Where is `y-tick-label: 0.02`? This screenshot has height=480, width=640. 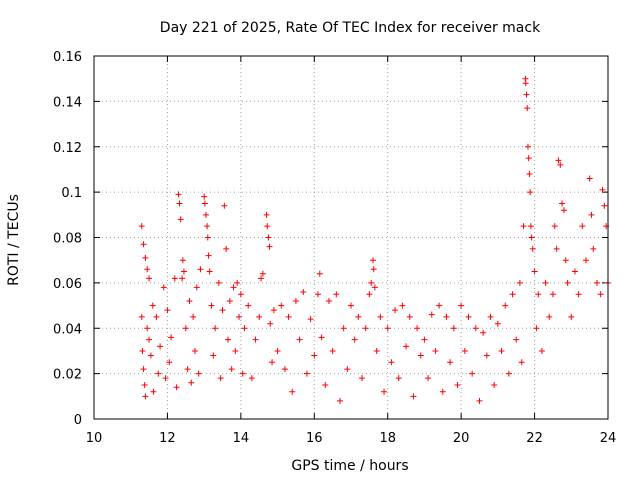 y-tick-label: 0.02 is located at coordinates (67, 375).